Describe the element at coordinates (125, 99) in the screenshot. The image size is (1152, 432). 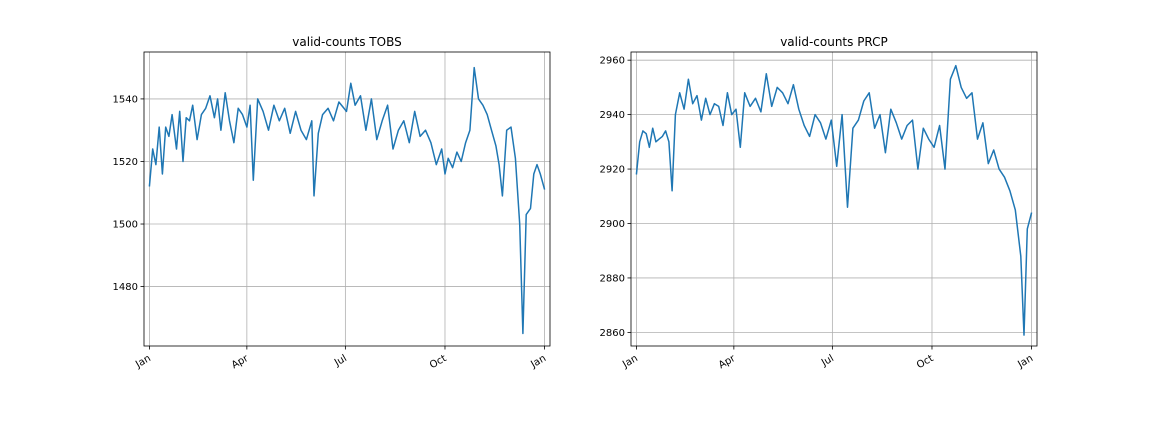
I see `tobs-y-tick-label: 1540` at that location.